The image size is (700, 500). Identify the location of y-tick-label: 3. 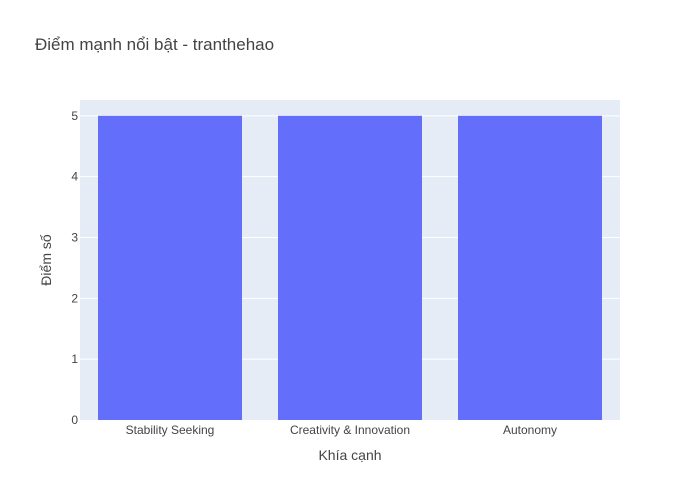
(74, 237).